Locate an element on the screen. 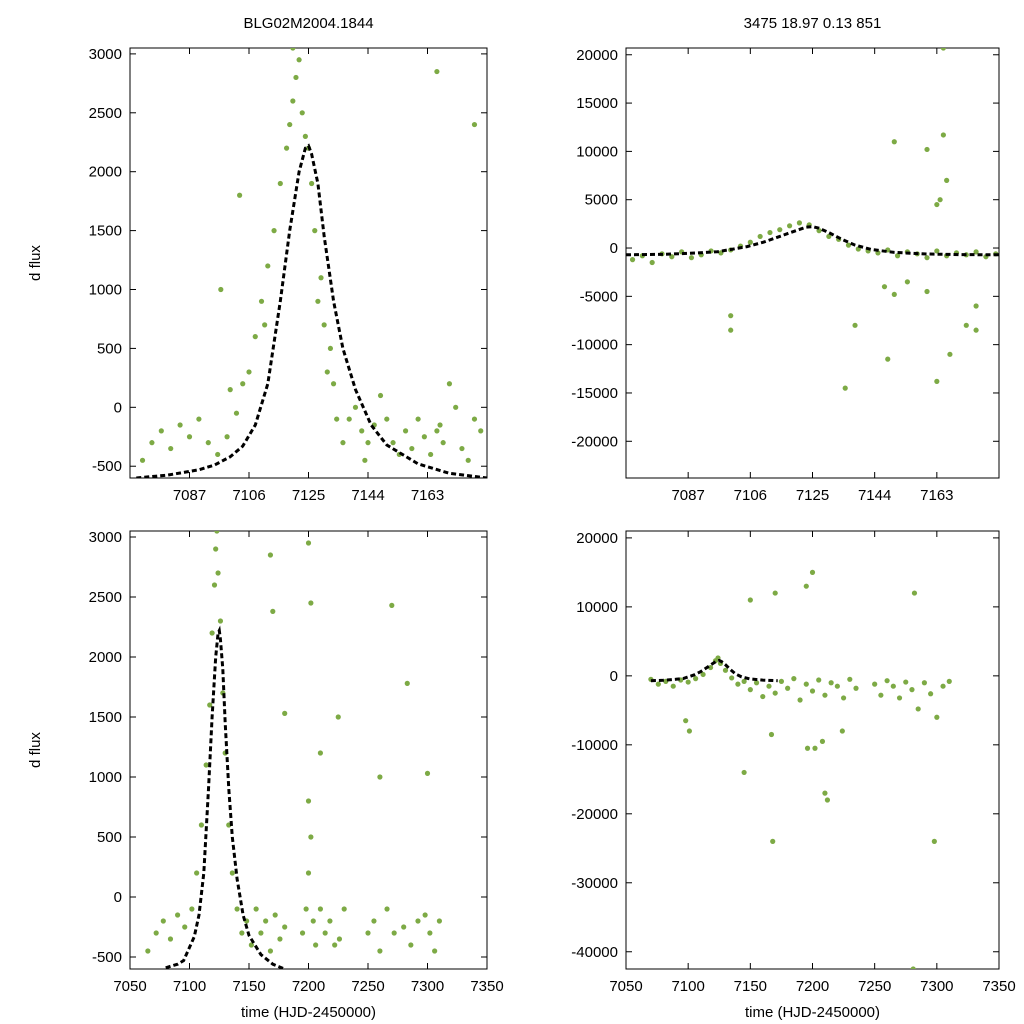  panel-title: BLG02M2004.1844 is located at coordinates (308, 23).